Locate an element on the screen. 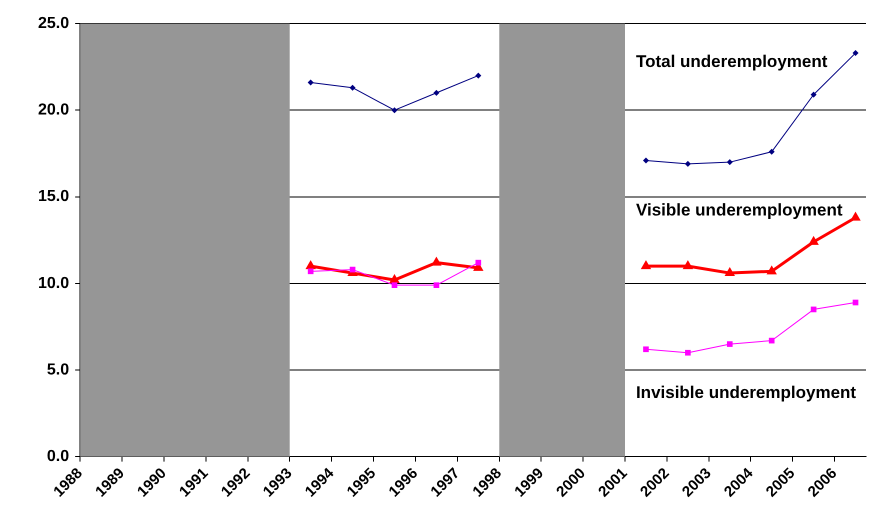 This screenshot has width=880, height=517. series-label: Visible underemployment is located at coordinates (739, 210).